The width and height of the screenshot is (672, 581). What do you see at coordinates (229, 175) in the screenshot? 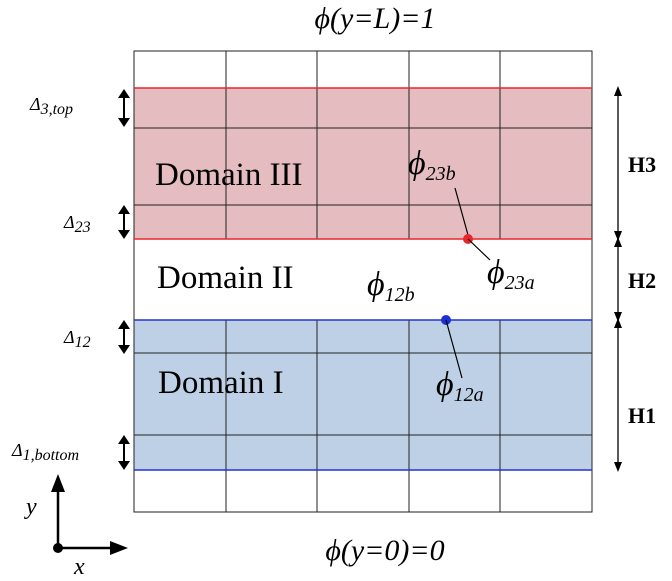
I see `domain-iii-label: Domain III` at bounding box center [229, 175].